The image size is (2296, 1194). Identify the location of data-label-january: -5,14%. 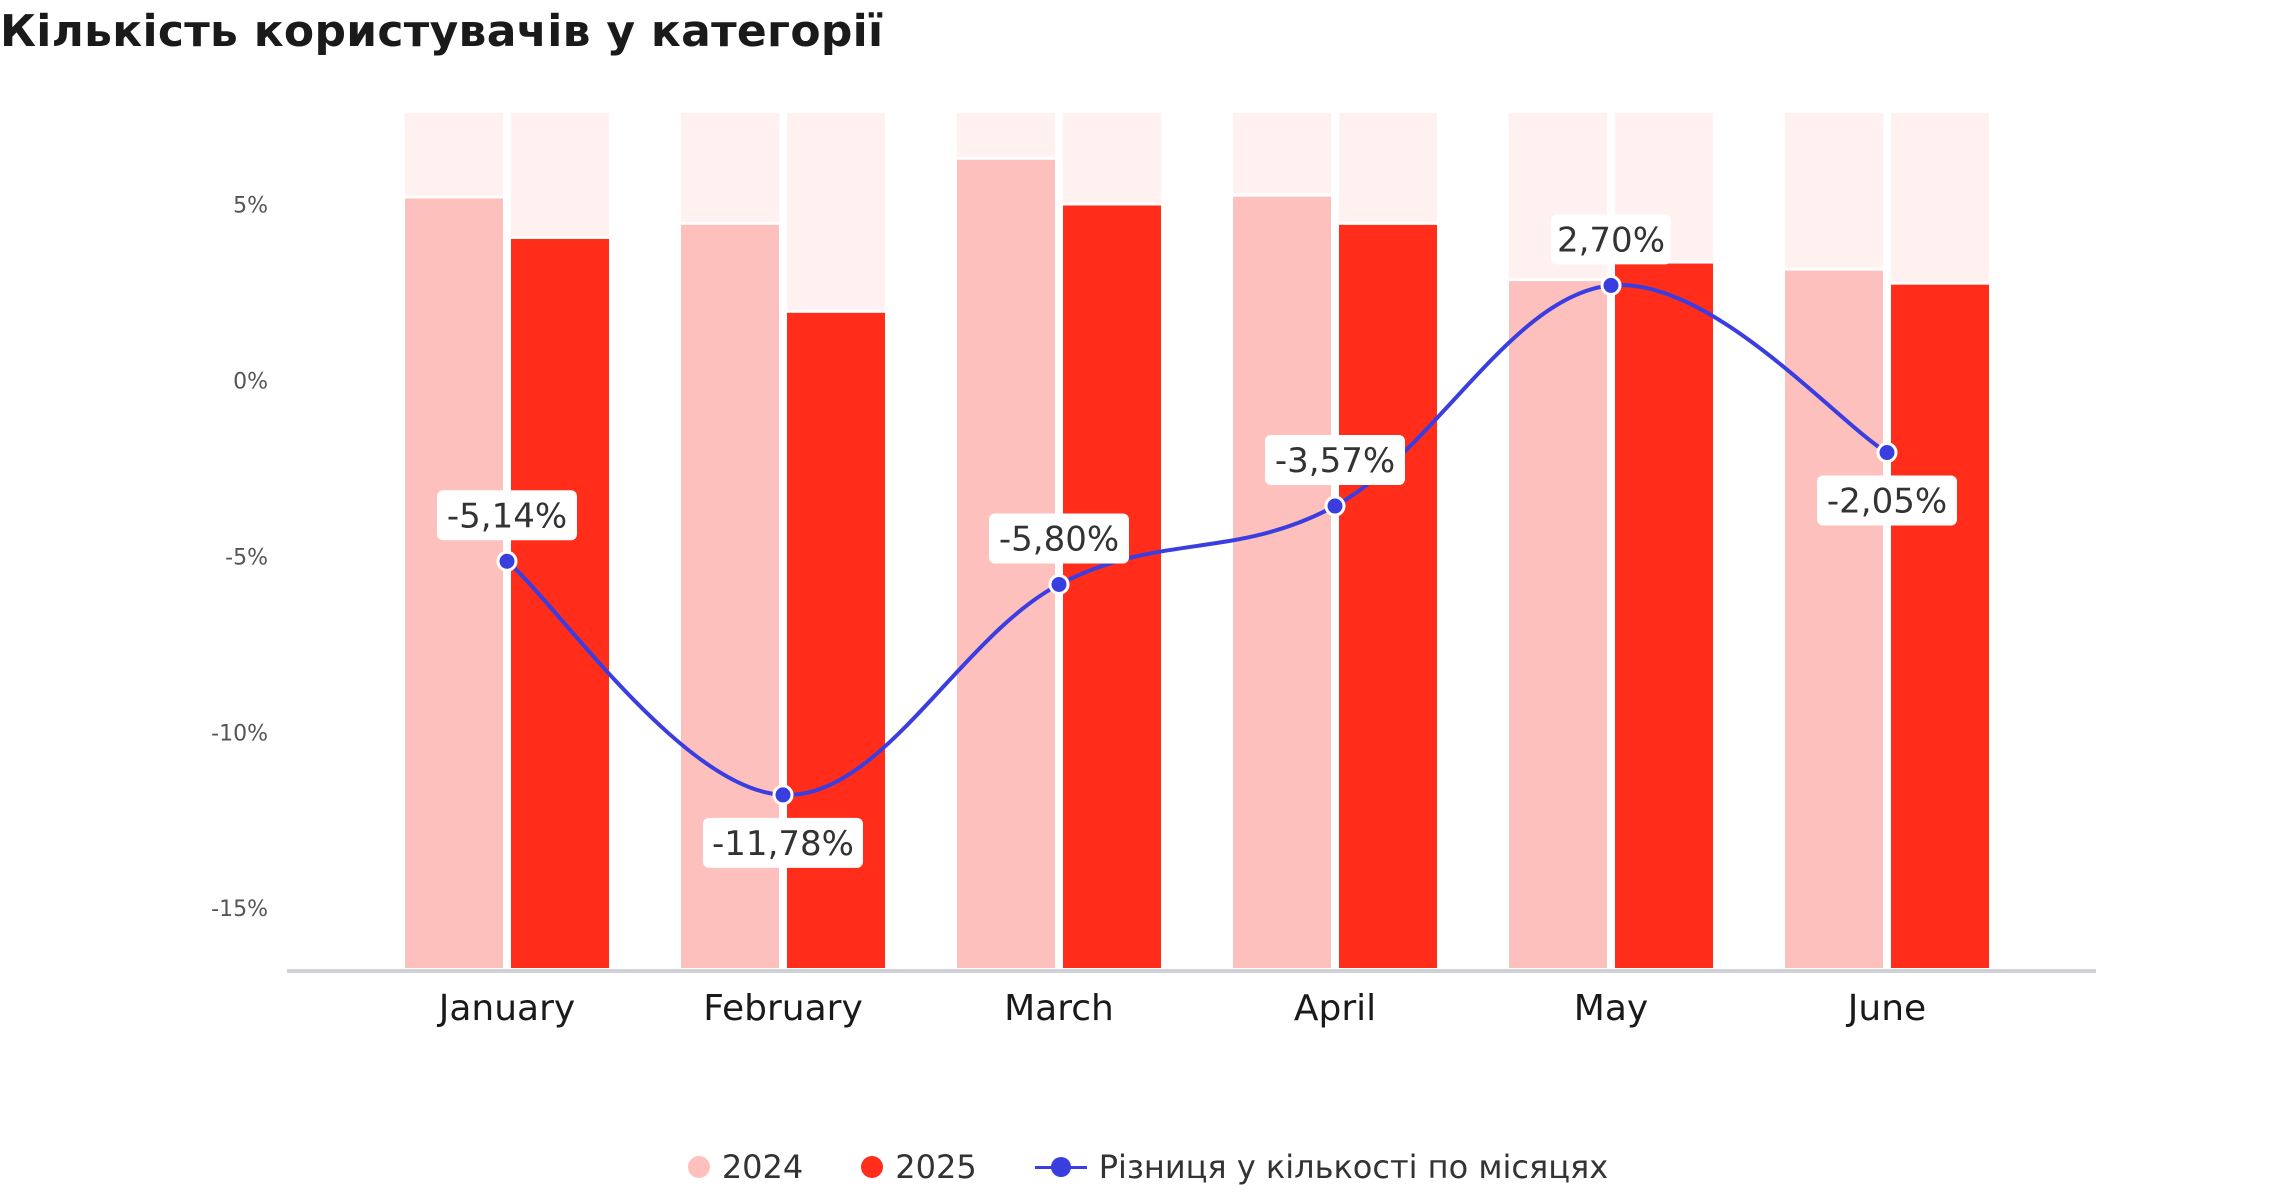
(507, 516).